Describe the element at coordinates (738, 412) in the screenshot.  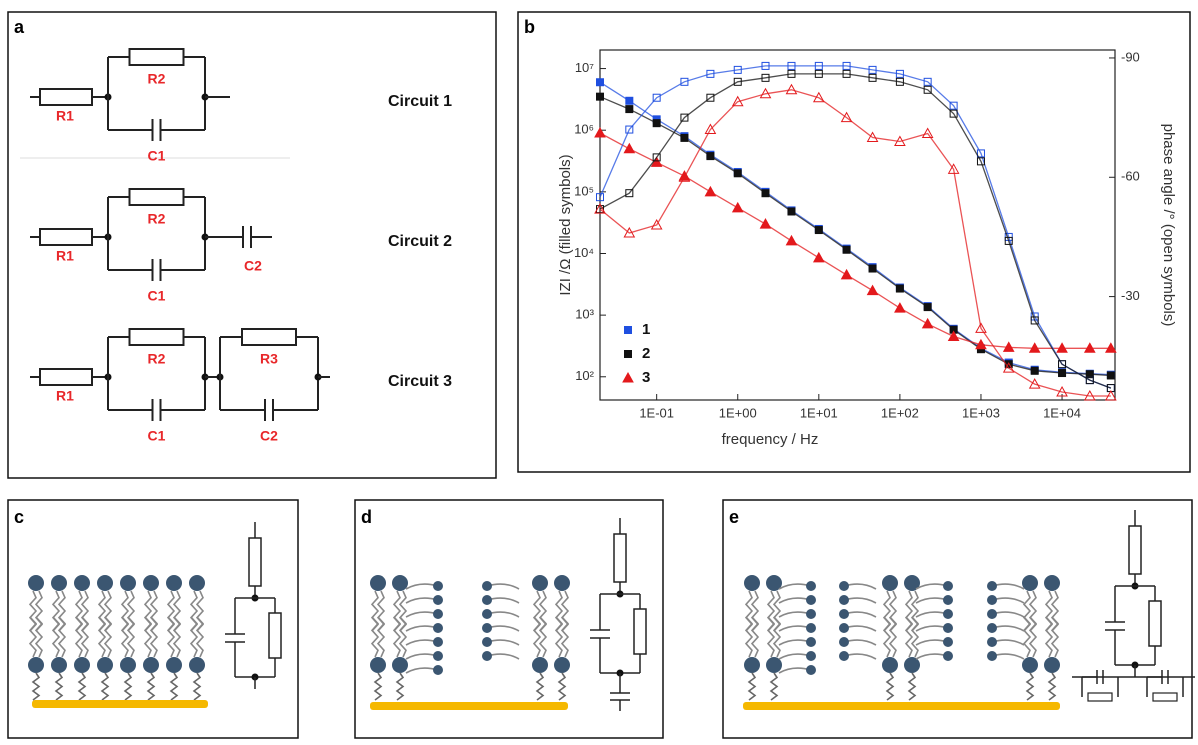
I see `x-tick-label: 1E+00` at that location.